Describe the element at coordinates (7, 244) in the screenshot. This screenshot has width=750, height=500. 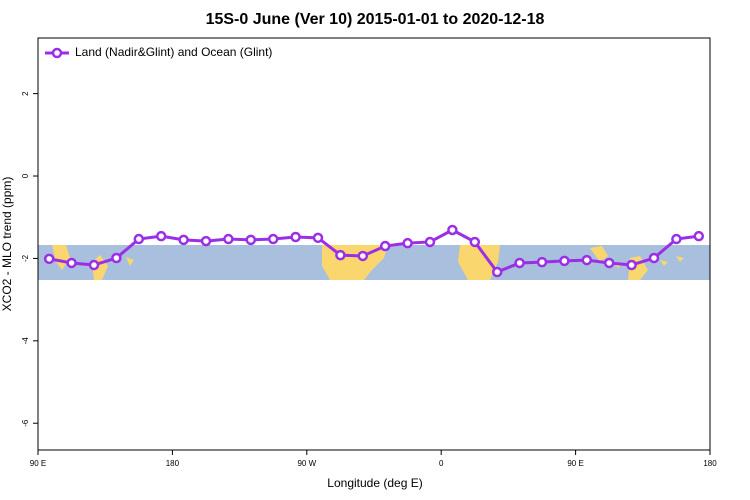
I see `y-axis-label: XCO2 - MLO trend (ppm)` at that location.